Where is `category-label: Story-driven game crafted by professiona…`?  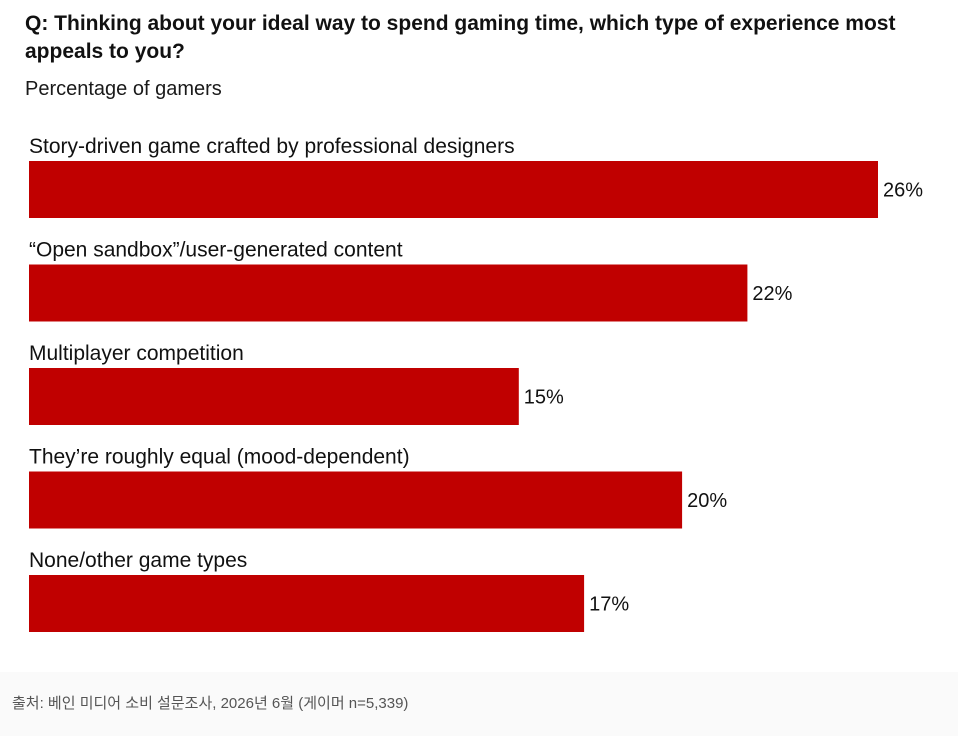 category-label: Story-driven game crafted by professiona… is located at coordinates (272, 146).